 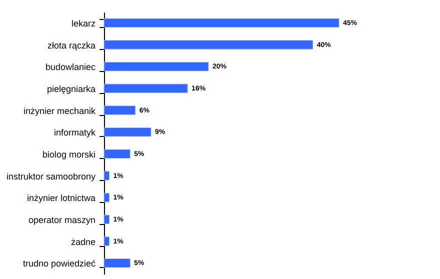 What do you see at coordinates (70, 67) in the screenshot?
I see `y-tick-label: budowlaniec` at bounding box center [70, 67].